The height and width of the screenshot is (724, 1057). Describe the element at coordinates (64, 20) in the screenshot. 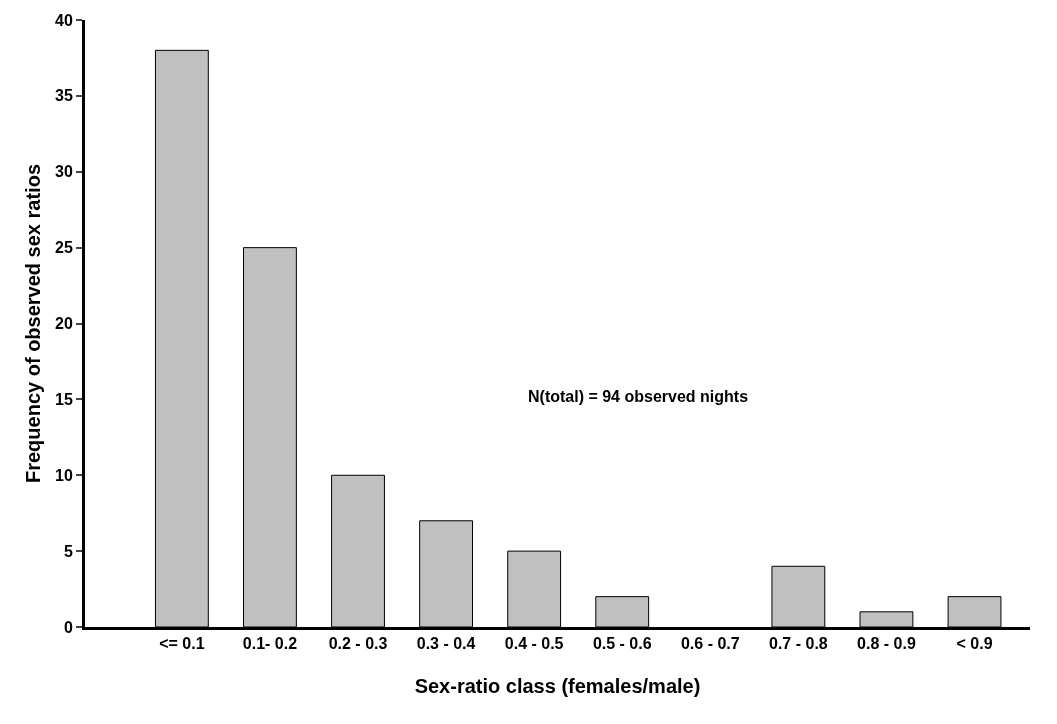

I see `y-tick-label: 40` at that location.